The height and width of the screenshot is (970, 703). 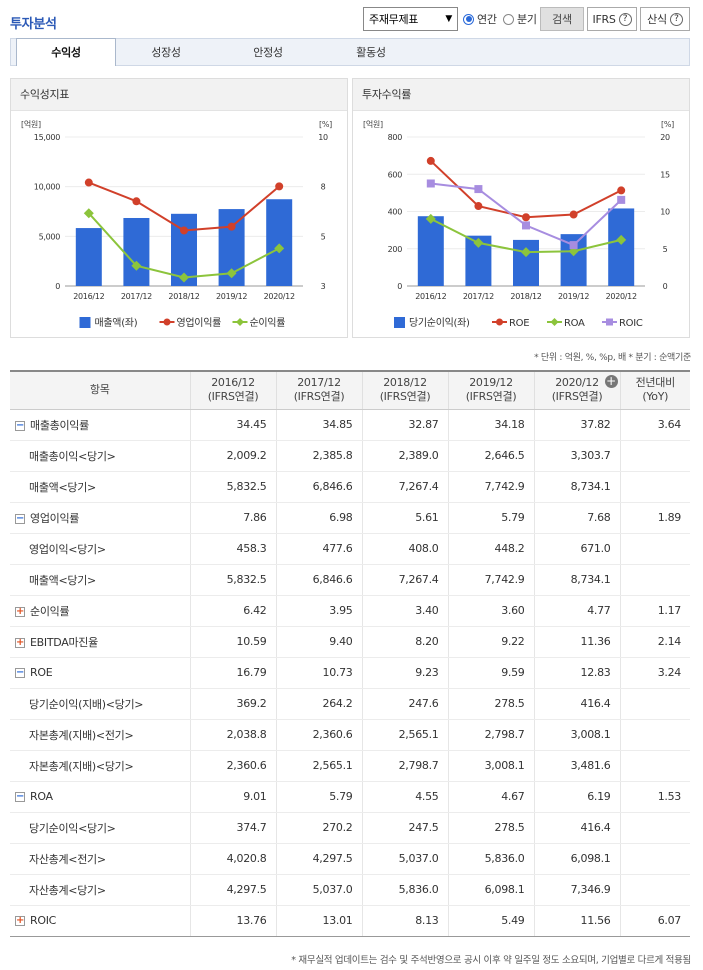 I want to click on row-label-cell: − 영업이익률, so click(x=100, y=518).